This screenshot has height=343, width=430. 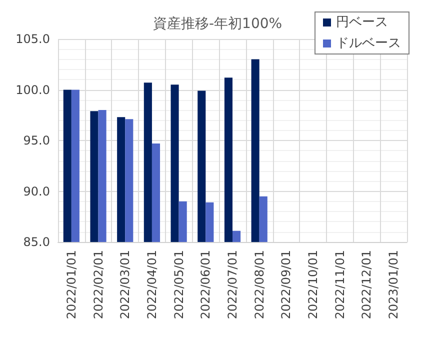 What do you see at coordinates (286, 285) in the screenshot?
I see `x-tick-label: 2022/09/01` at bounding box center [286, 285].